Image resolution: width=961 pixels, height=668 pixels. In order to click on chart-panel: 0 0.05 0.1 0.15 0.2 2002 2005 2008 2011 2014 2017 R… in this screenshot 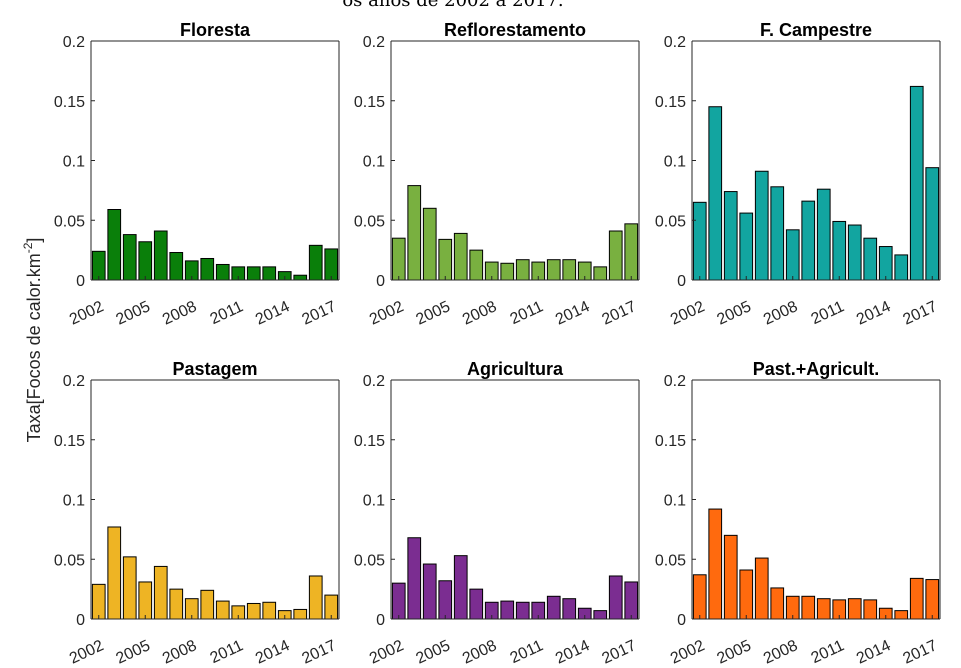, I will do `click(497, 174)`.